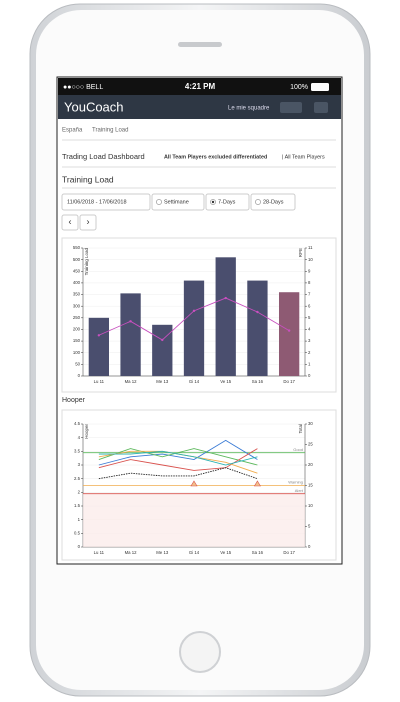 The width and height of the screenshot is (400, 702). Describe the element at coordinates (77, 505) in the screenshot. I see `y-tick-label: 1.5` at that location.